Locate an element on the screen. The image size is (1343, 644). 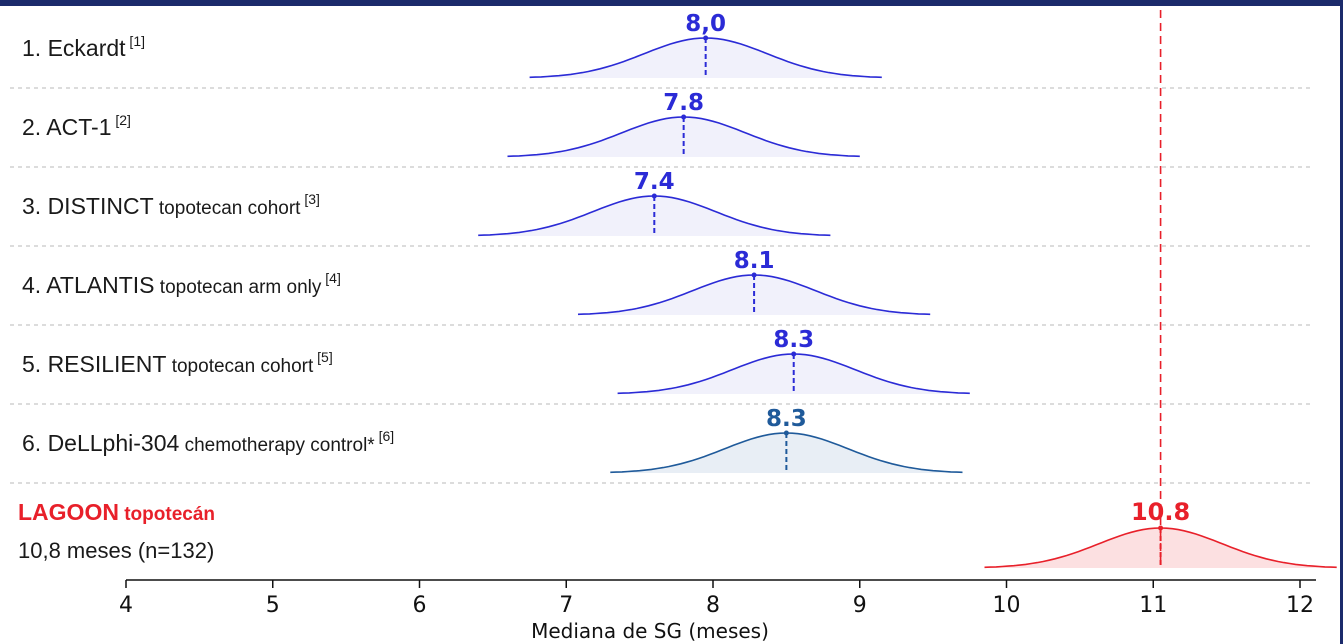
x-axis-title: Mediana de SG (meses) is located at coordinates (650, 631).